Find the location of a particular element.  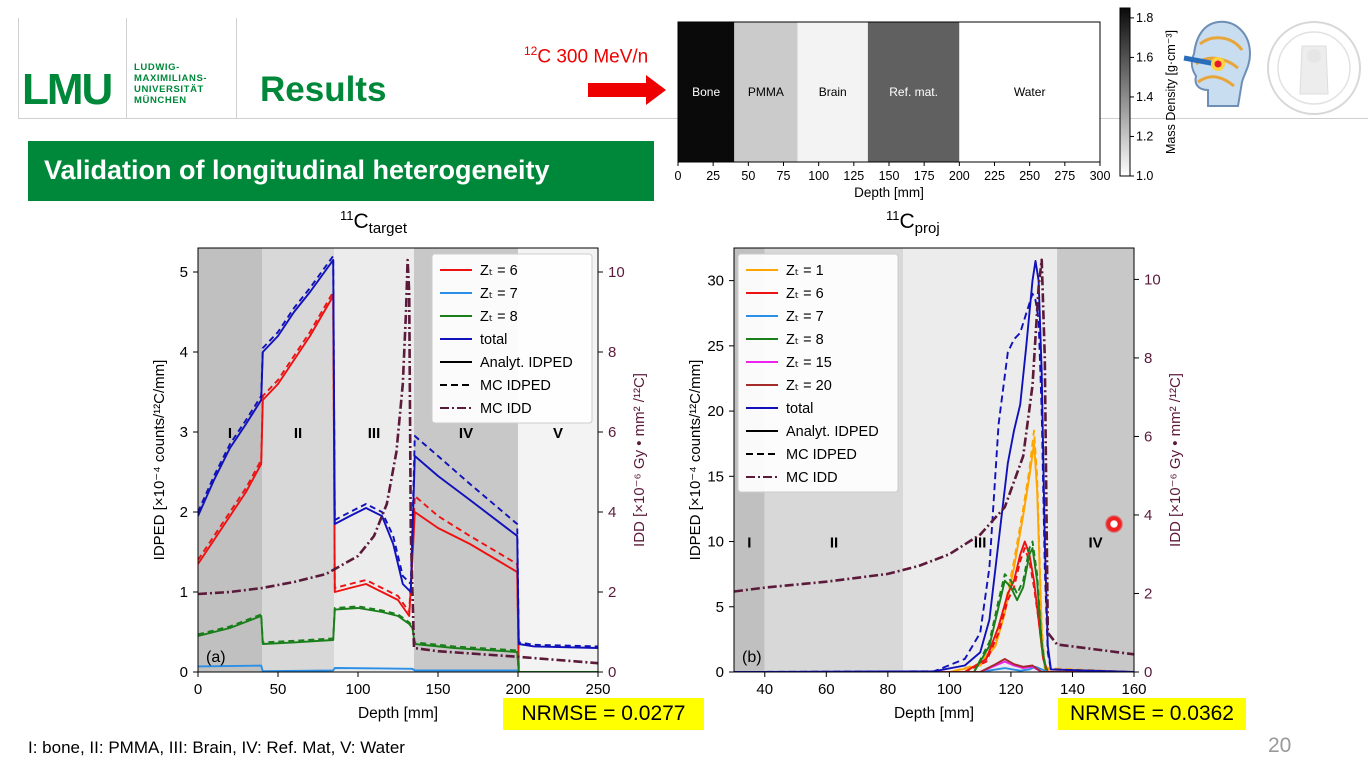

x-axis-label: Depth [mm] is located at coordinates (934, 713).